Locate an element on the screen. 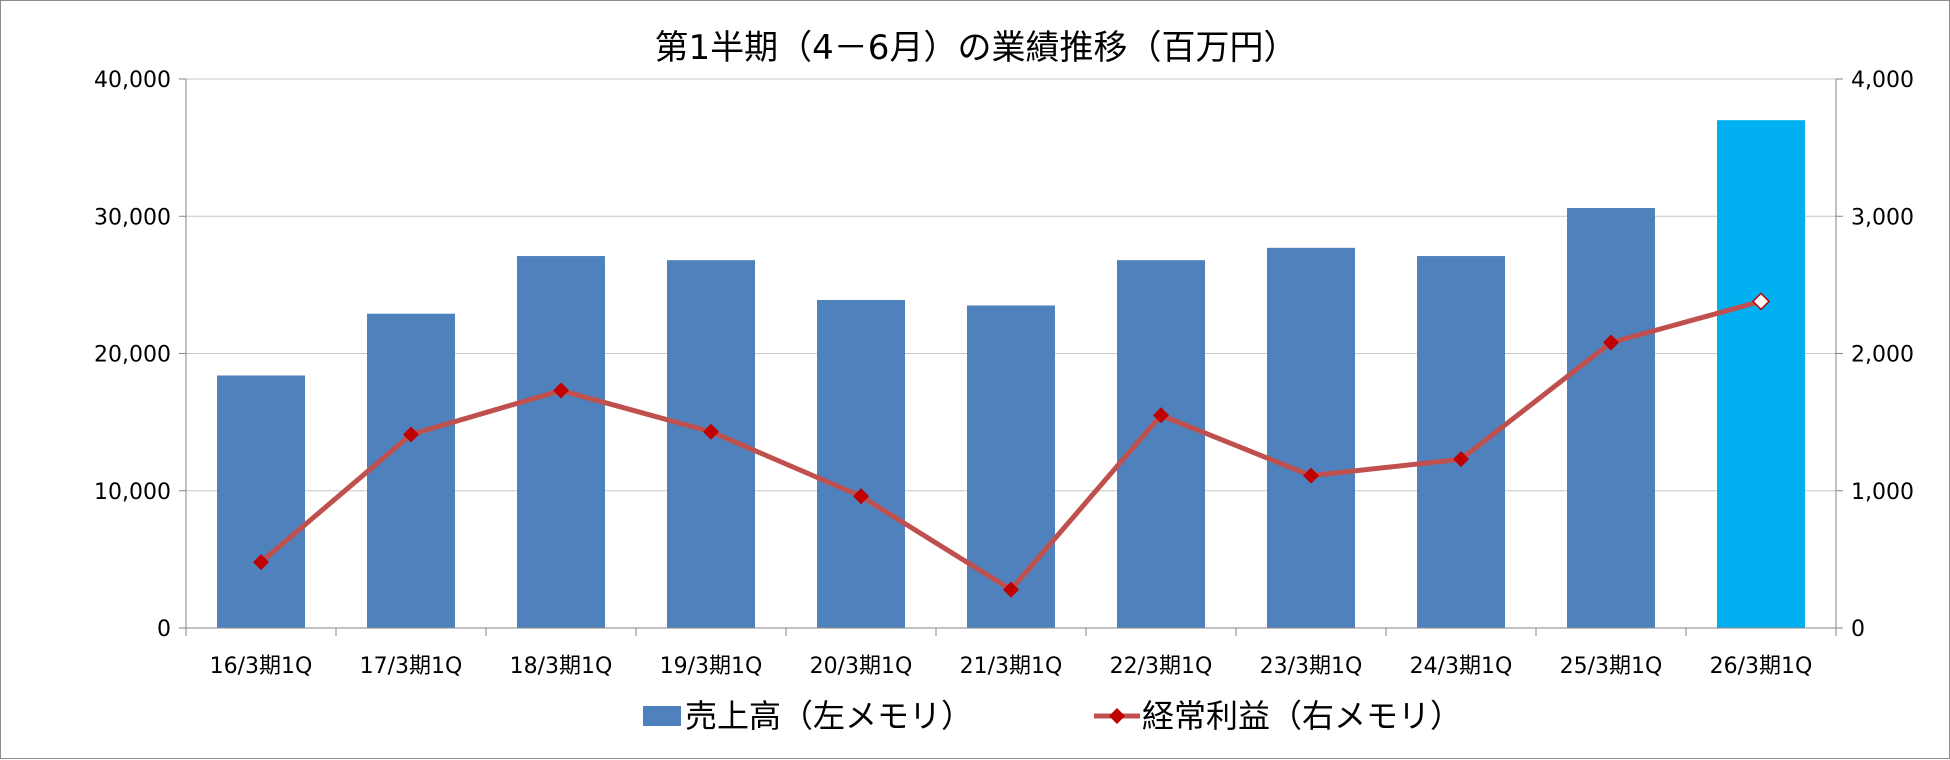 The height and width of the screenshot is (760, 1950). legend-label-sales: 売上高（左メモリ） is located at coordinates (829, 716).